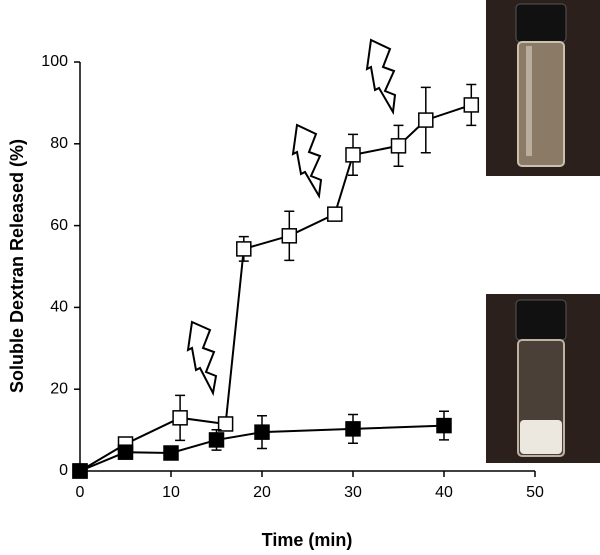  What do you see at coordinates (262, 492) in the screenshot?
I see `x-tick-label: 20` at bounding box center [262, 492].